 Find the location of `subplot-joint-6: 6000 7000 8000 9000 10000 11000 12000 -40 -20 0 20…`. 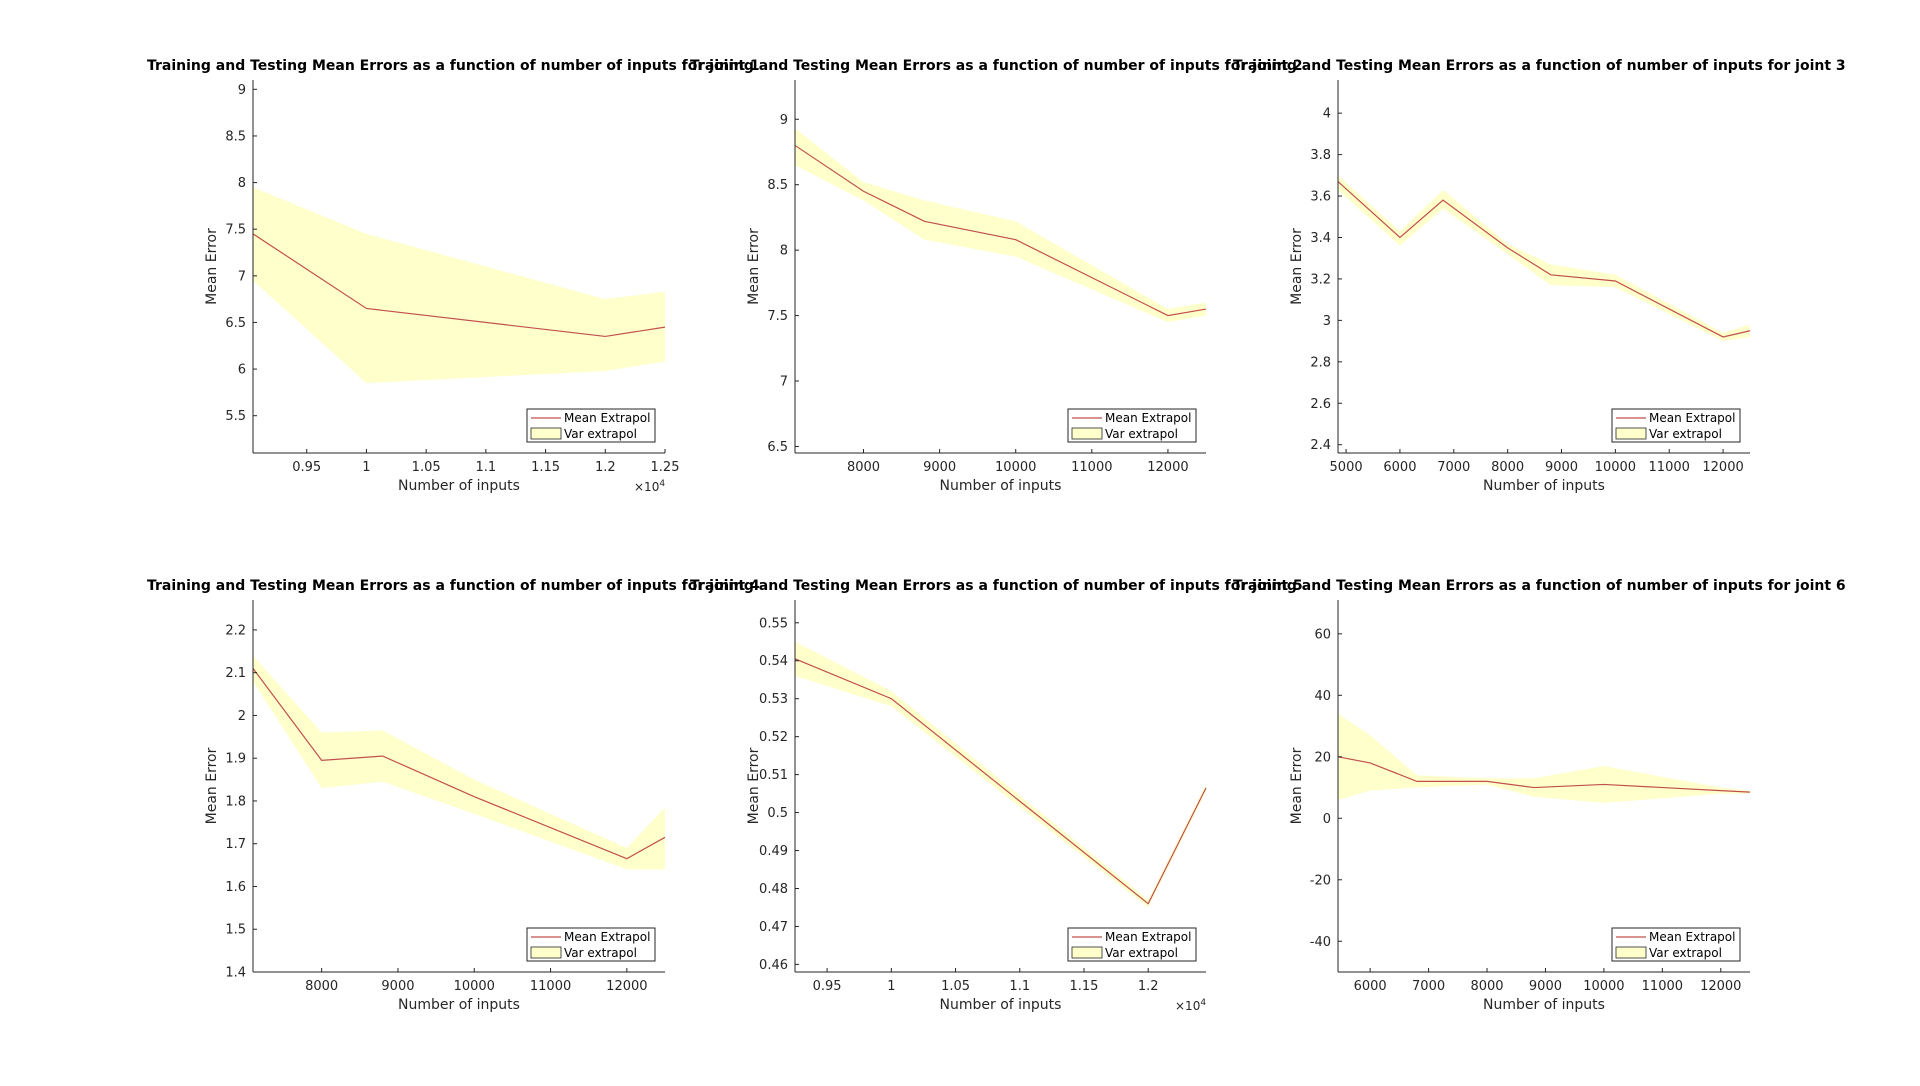

subplot-joint-6: 6000 7000 8000 9000 10000 11000 12000 -40 -20 0 20… is located at coordinates (1539, 795).